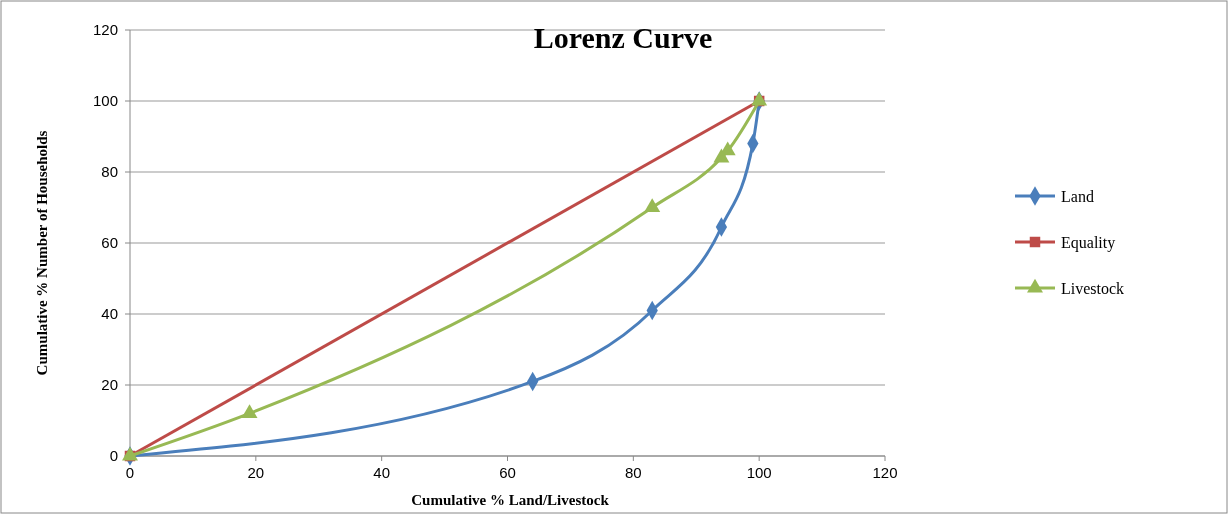  I want to click on y-tick-label: 80, so click(109, 172).